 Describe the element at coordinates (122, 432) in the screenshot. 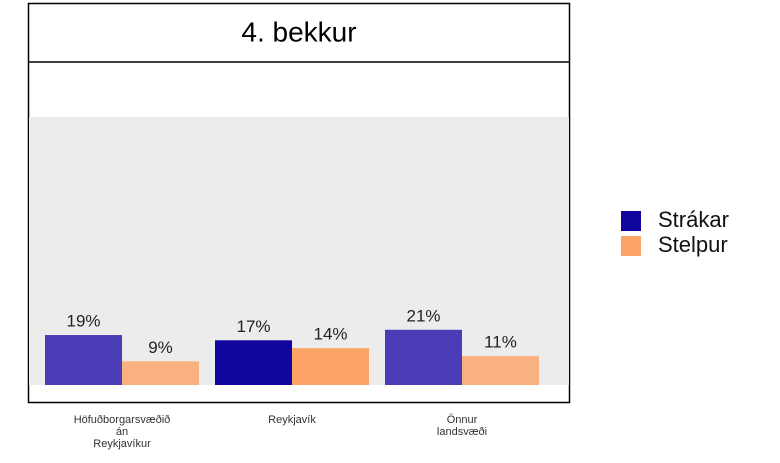

I see `x-tick-label: Höfuðborgarsvæðið án Reykjavíkur` at that location.